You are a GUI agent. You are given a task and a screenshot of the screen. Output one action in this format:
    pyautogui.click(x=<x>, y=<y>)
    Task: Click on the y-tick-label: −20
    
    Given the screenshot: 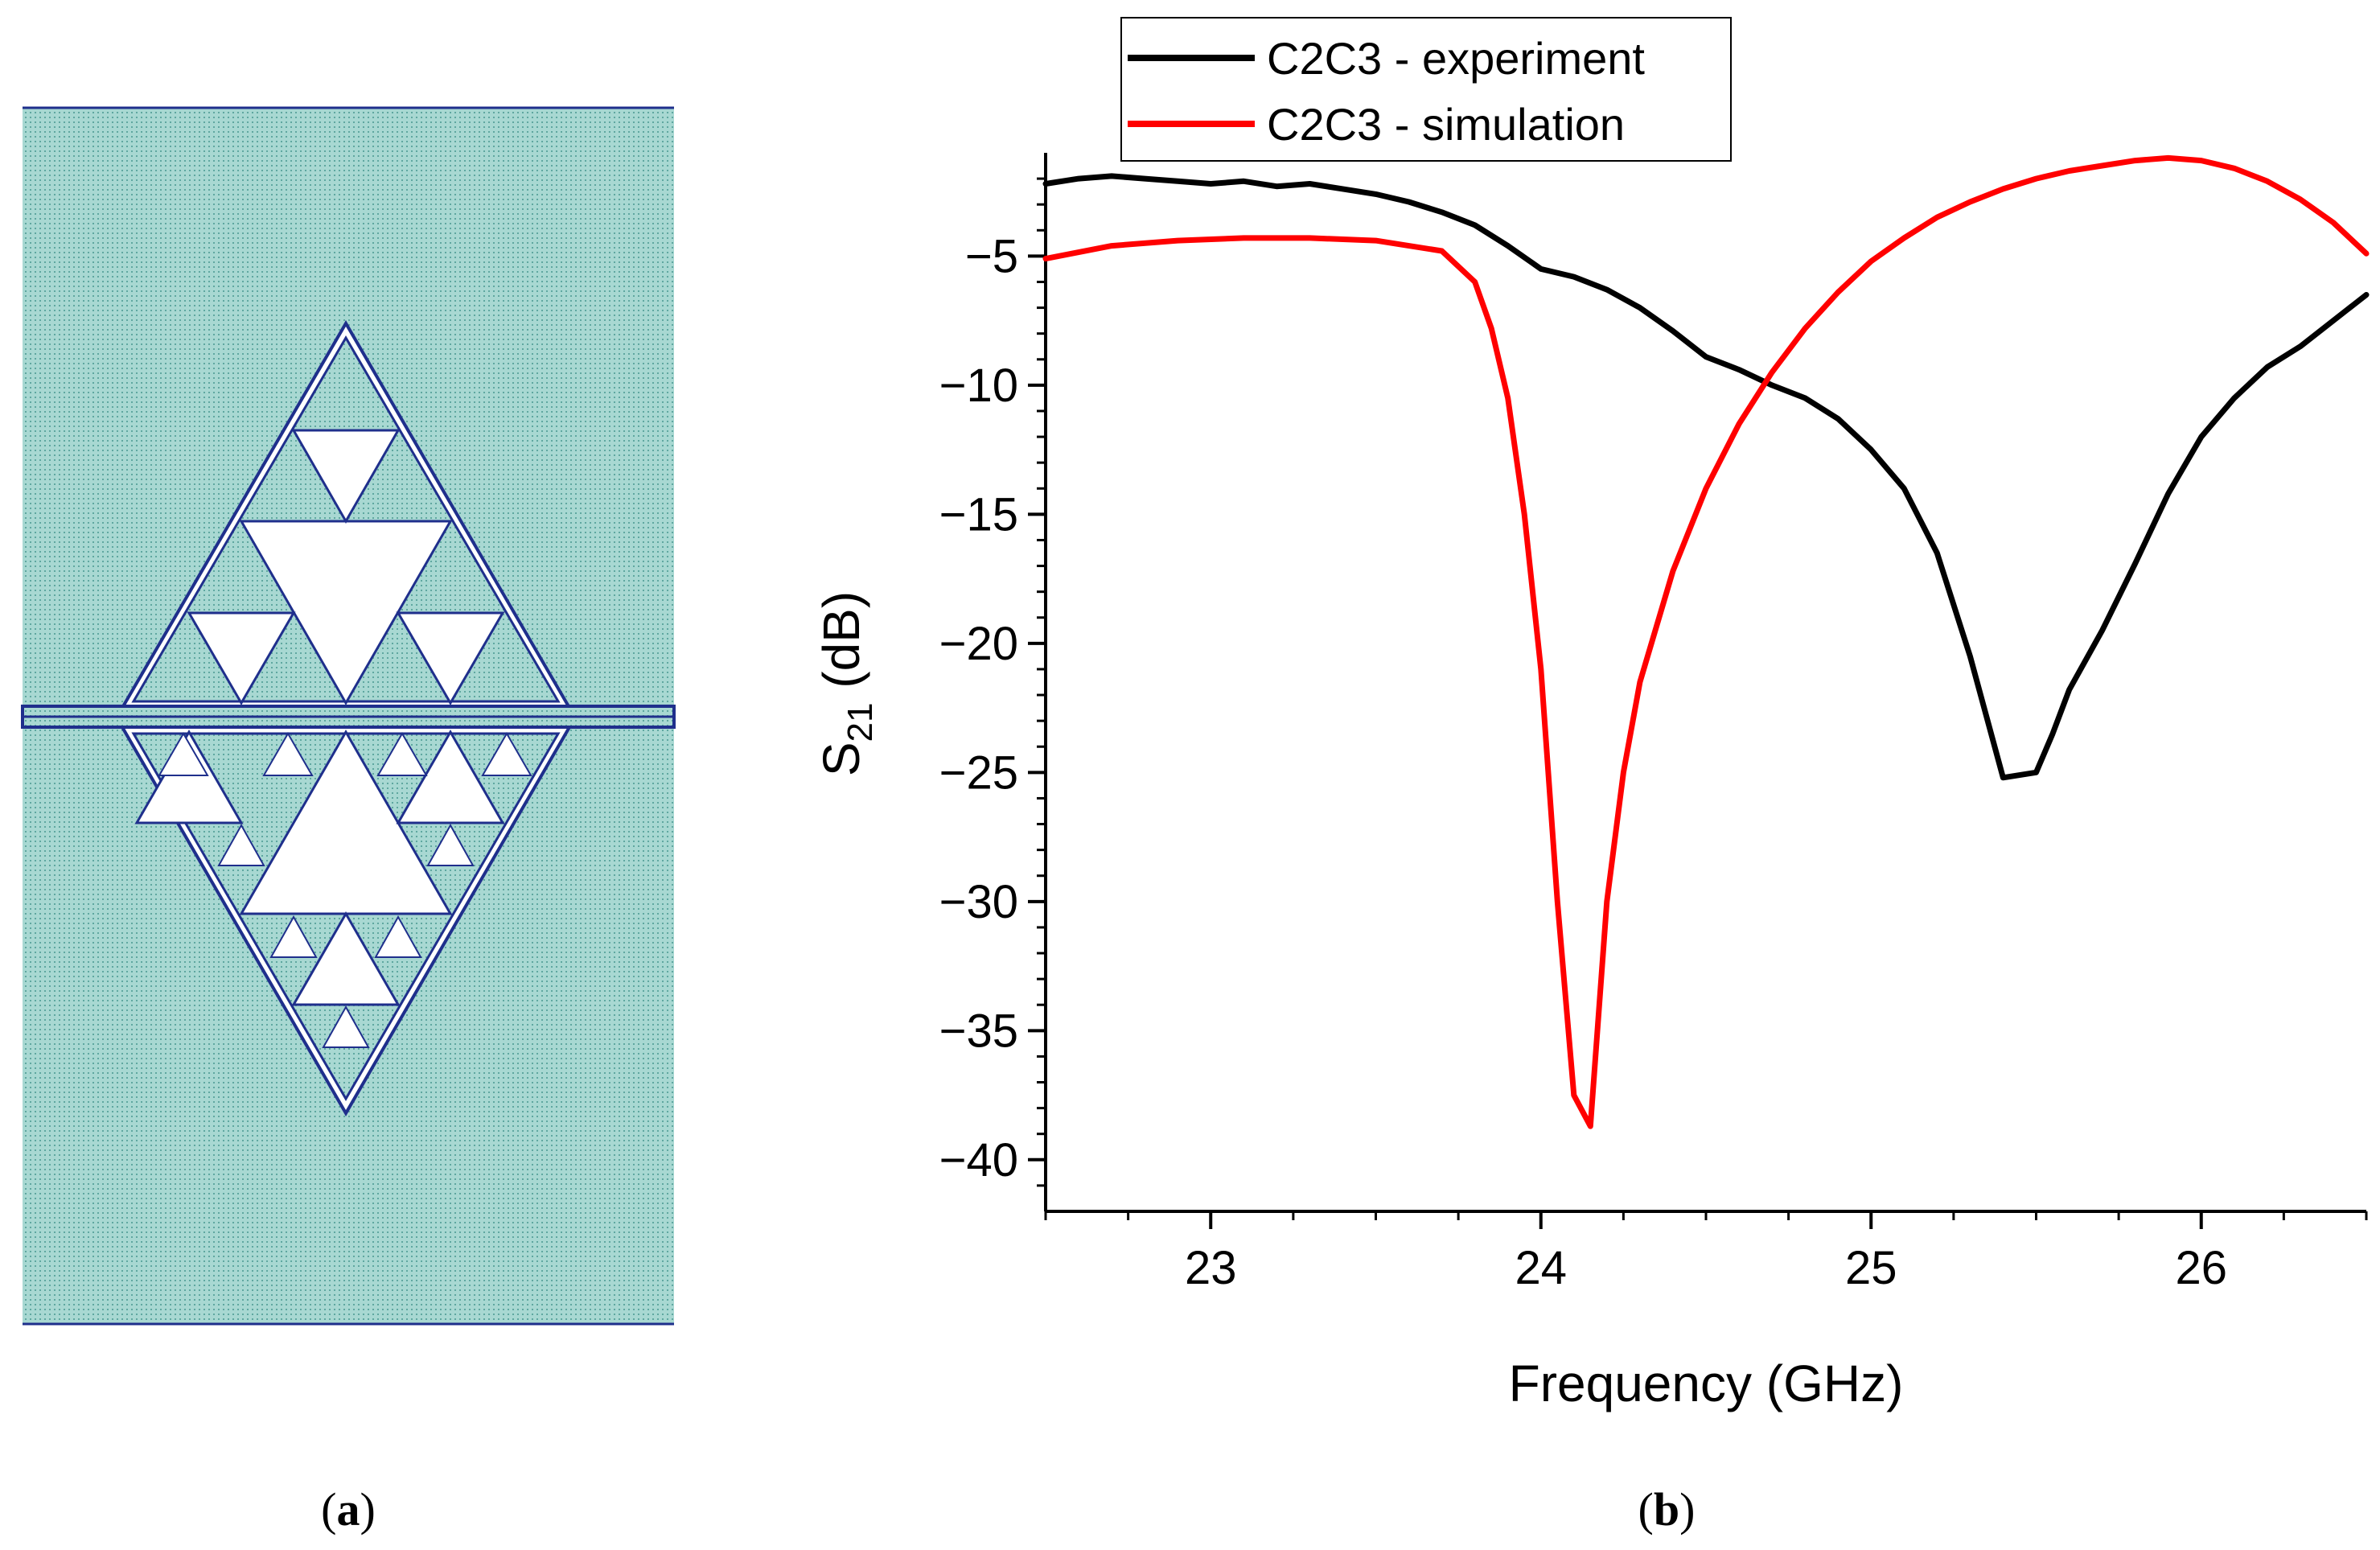 What is the action you would take?
    pyautogui.click(x=978, y=644)
    